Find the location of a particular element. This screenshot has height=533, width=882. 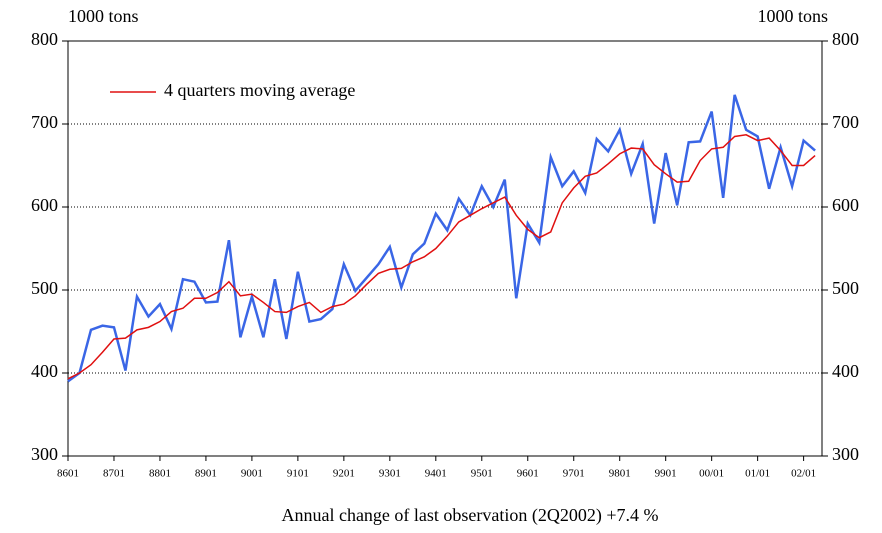

y-tick-label: 300 is located at coordinates (44, 454).